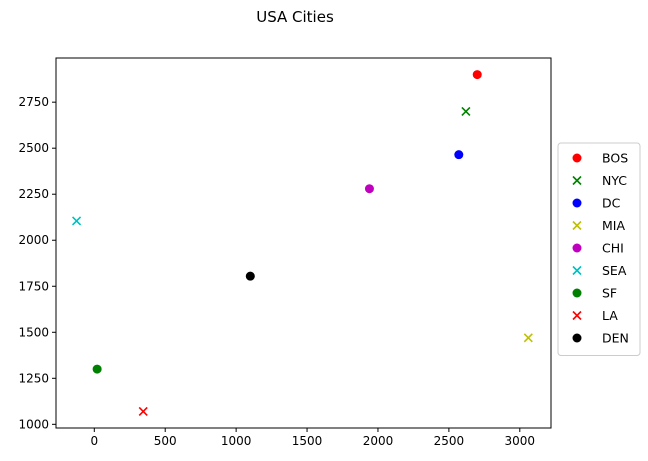 Image resolution: width=648 pixels, height=461 pixels. I want to click on legend: BOS NYC DC MIA CHI SEA SF LA DEN, so click(599, 249).